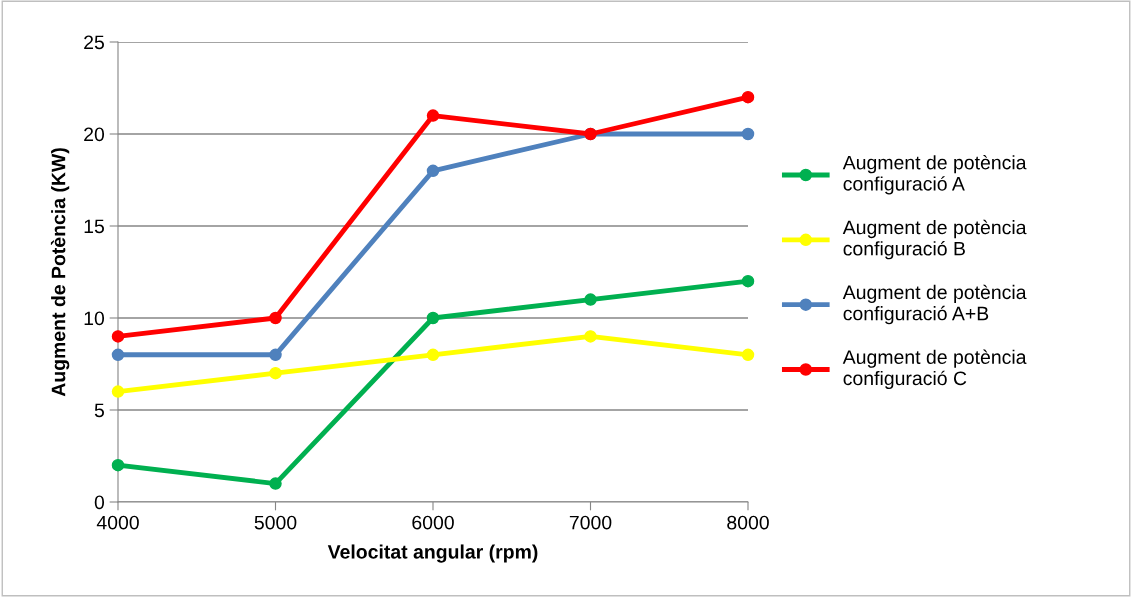 The width and height of the screenshot is (1132, 597). What do you see at coordinates (275, 522) in the screenshot?
I see `x-tick-label: 5000` at bounding box center [275, 522].